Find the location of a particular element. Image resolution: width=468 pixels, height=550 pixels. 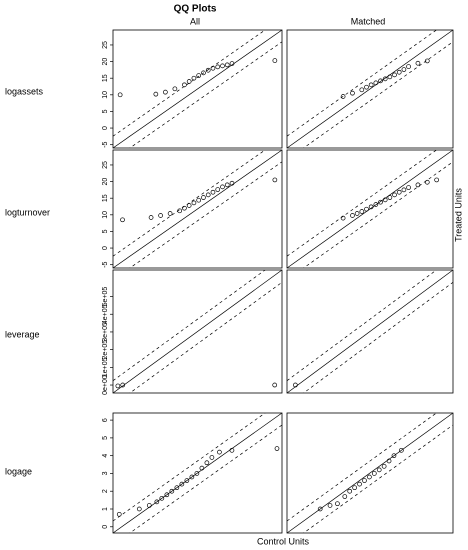

column-title: Matched is located at coordinates (368, 21).